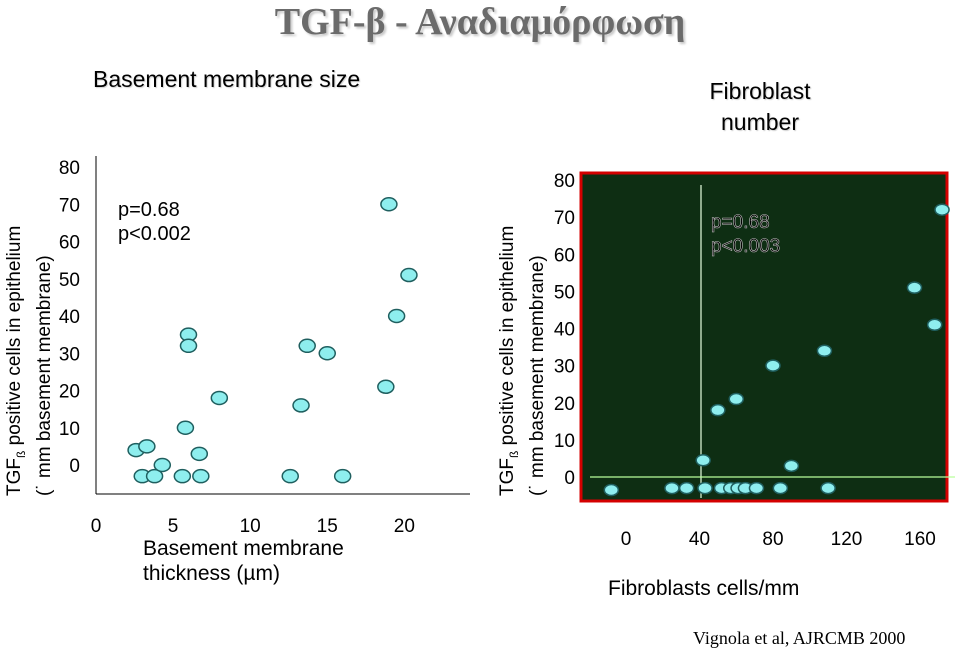  I want to click on right-stat-r: p=0.68, so click(740, 222).